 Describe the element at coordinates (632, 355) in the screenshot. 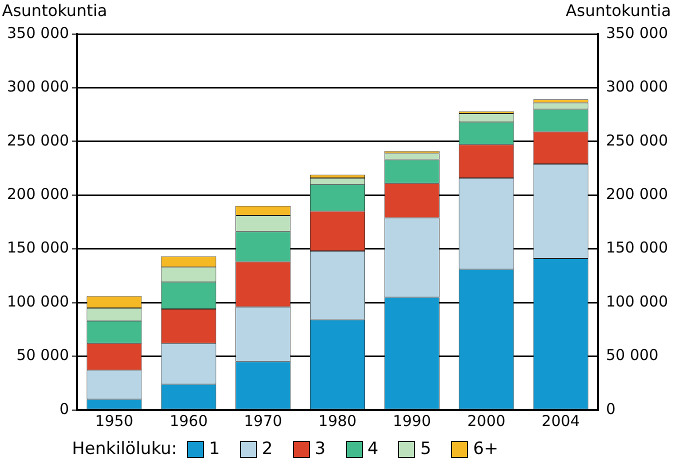

I see `y2-tick-label: 50 000` at that location.